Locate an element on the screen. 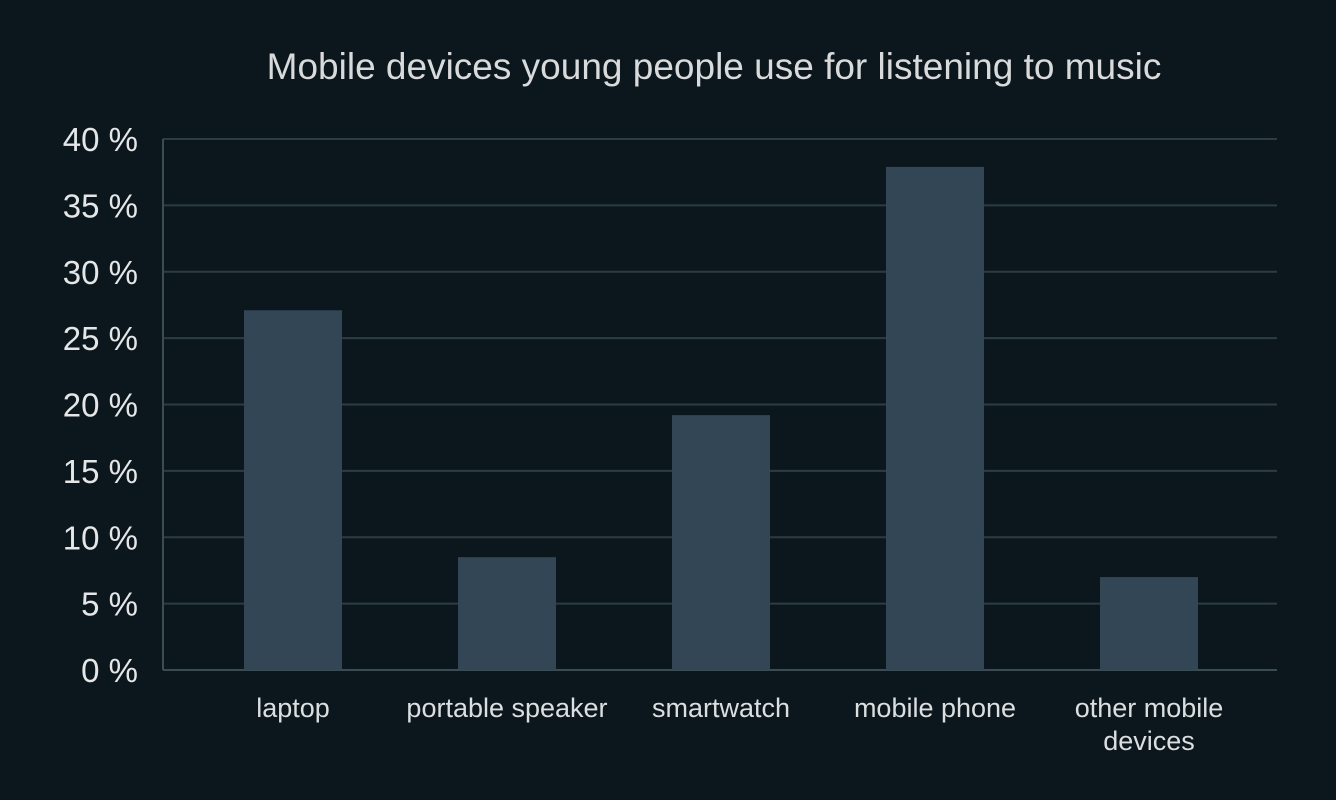  y-tick-label: 30 % is located at coordinates (100, 272).